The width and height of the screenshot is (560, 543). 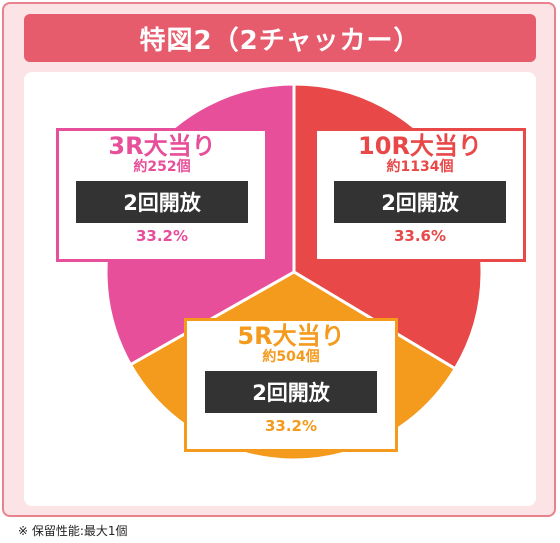 What do you see at coordinates (162, 236) in the screenshot?
I see `label-3r-percent: 33.2%` at bounding box center [162, 236].